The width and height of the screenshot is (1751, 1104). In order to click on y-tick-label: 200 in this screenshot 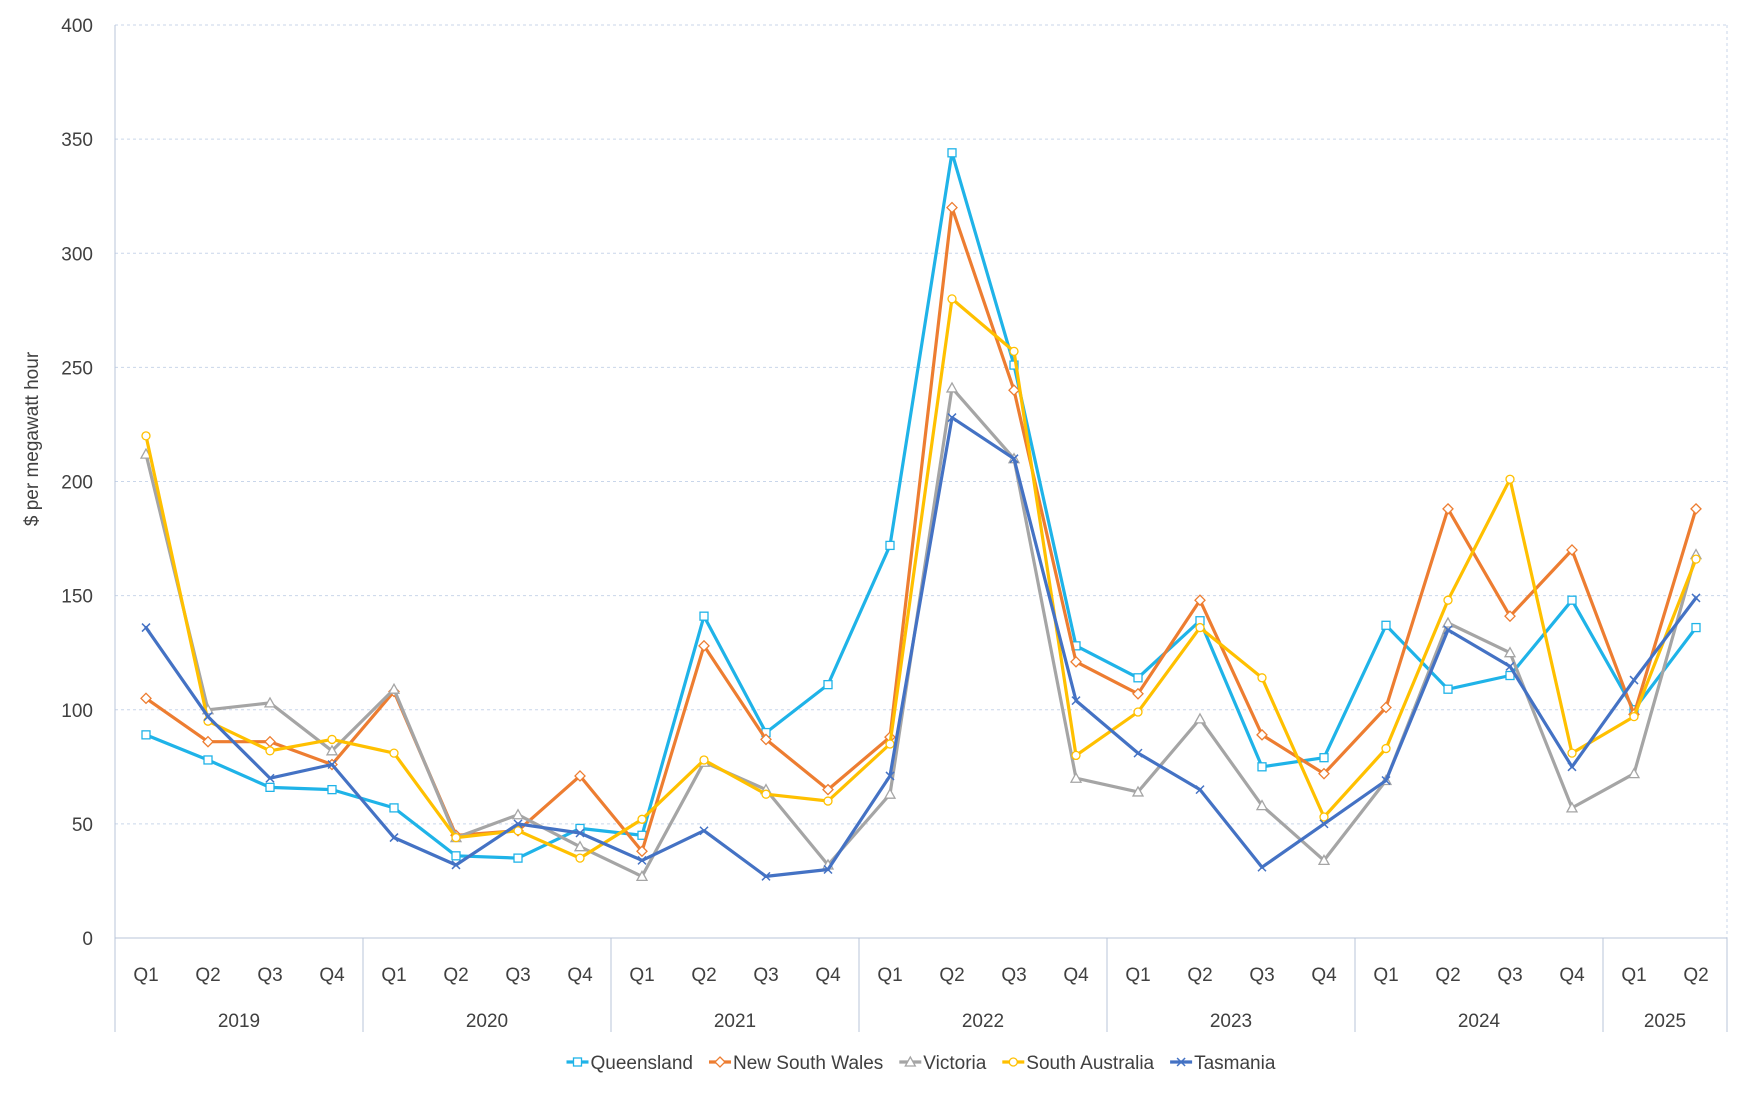, I will do `click(77, 483)`.